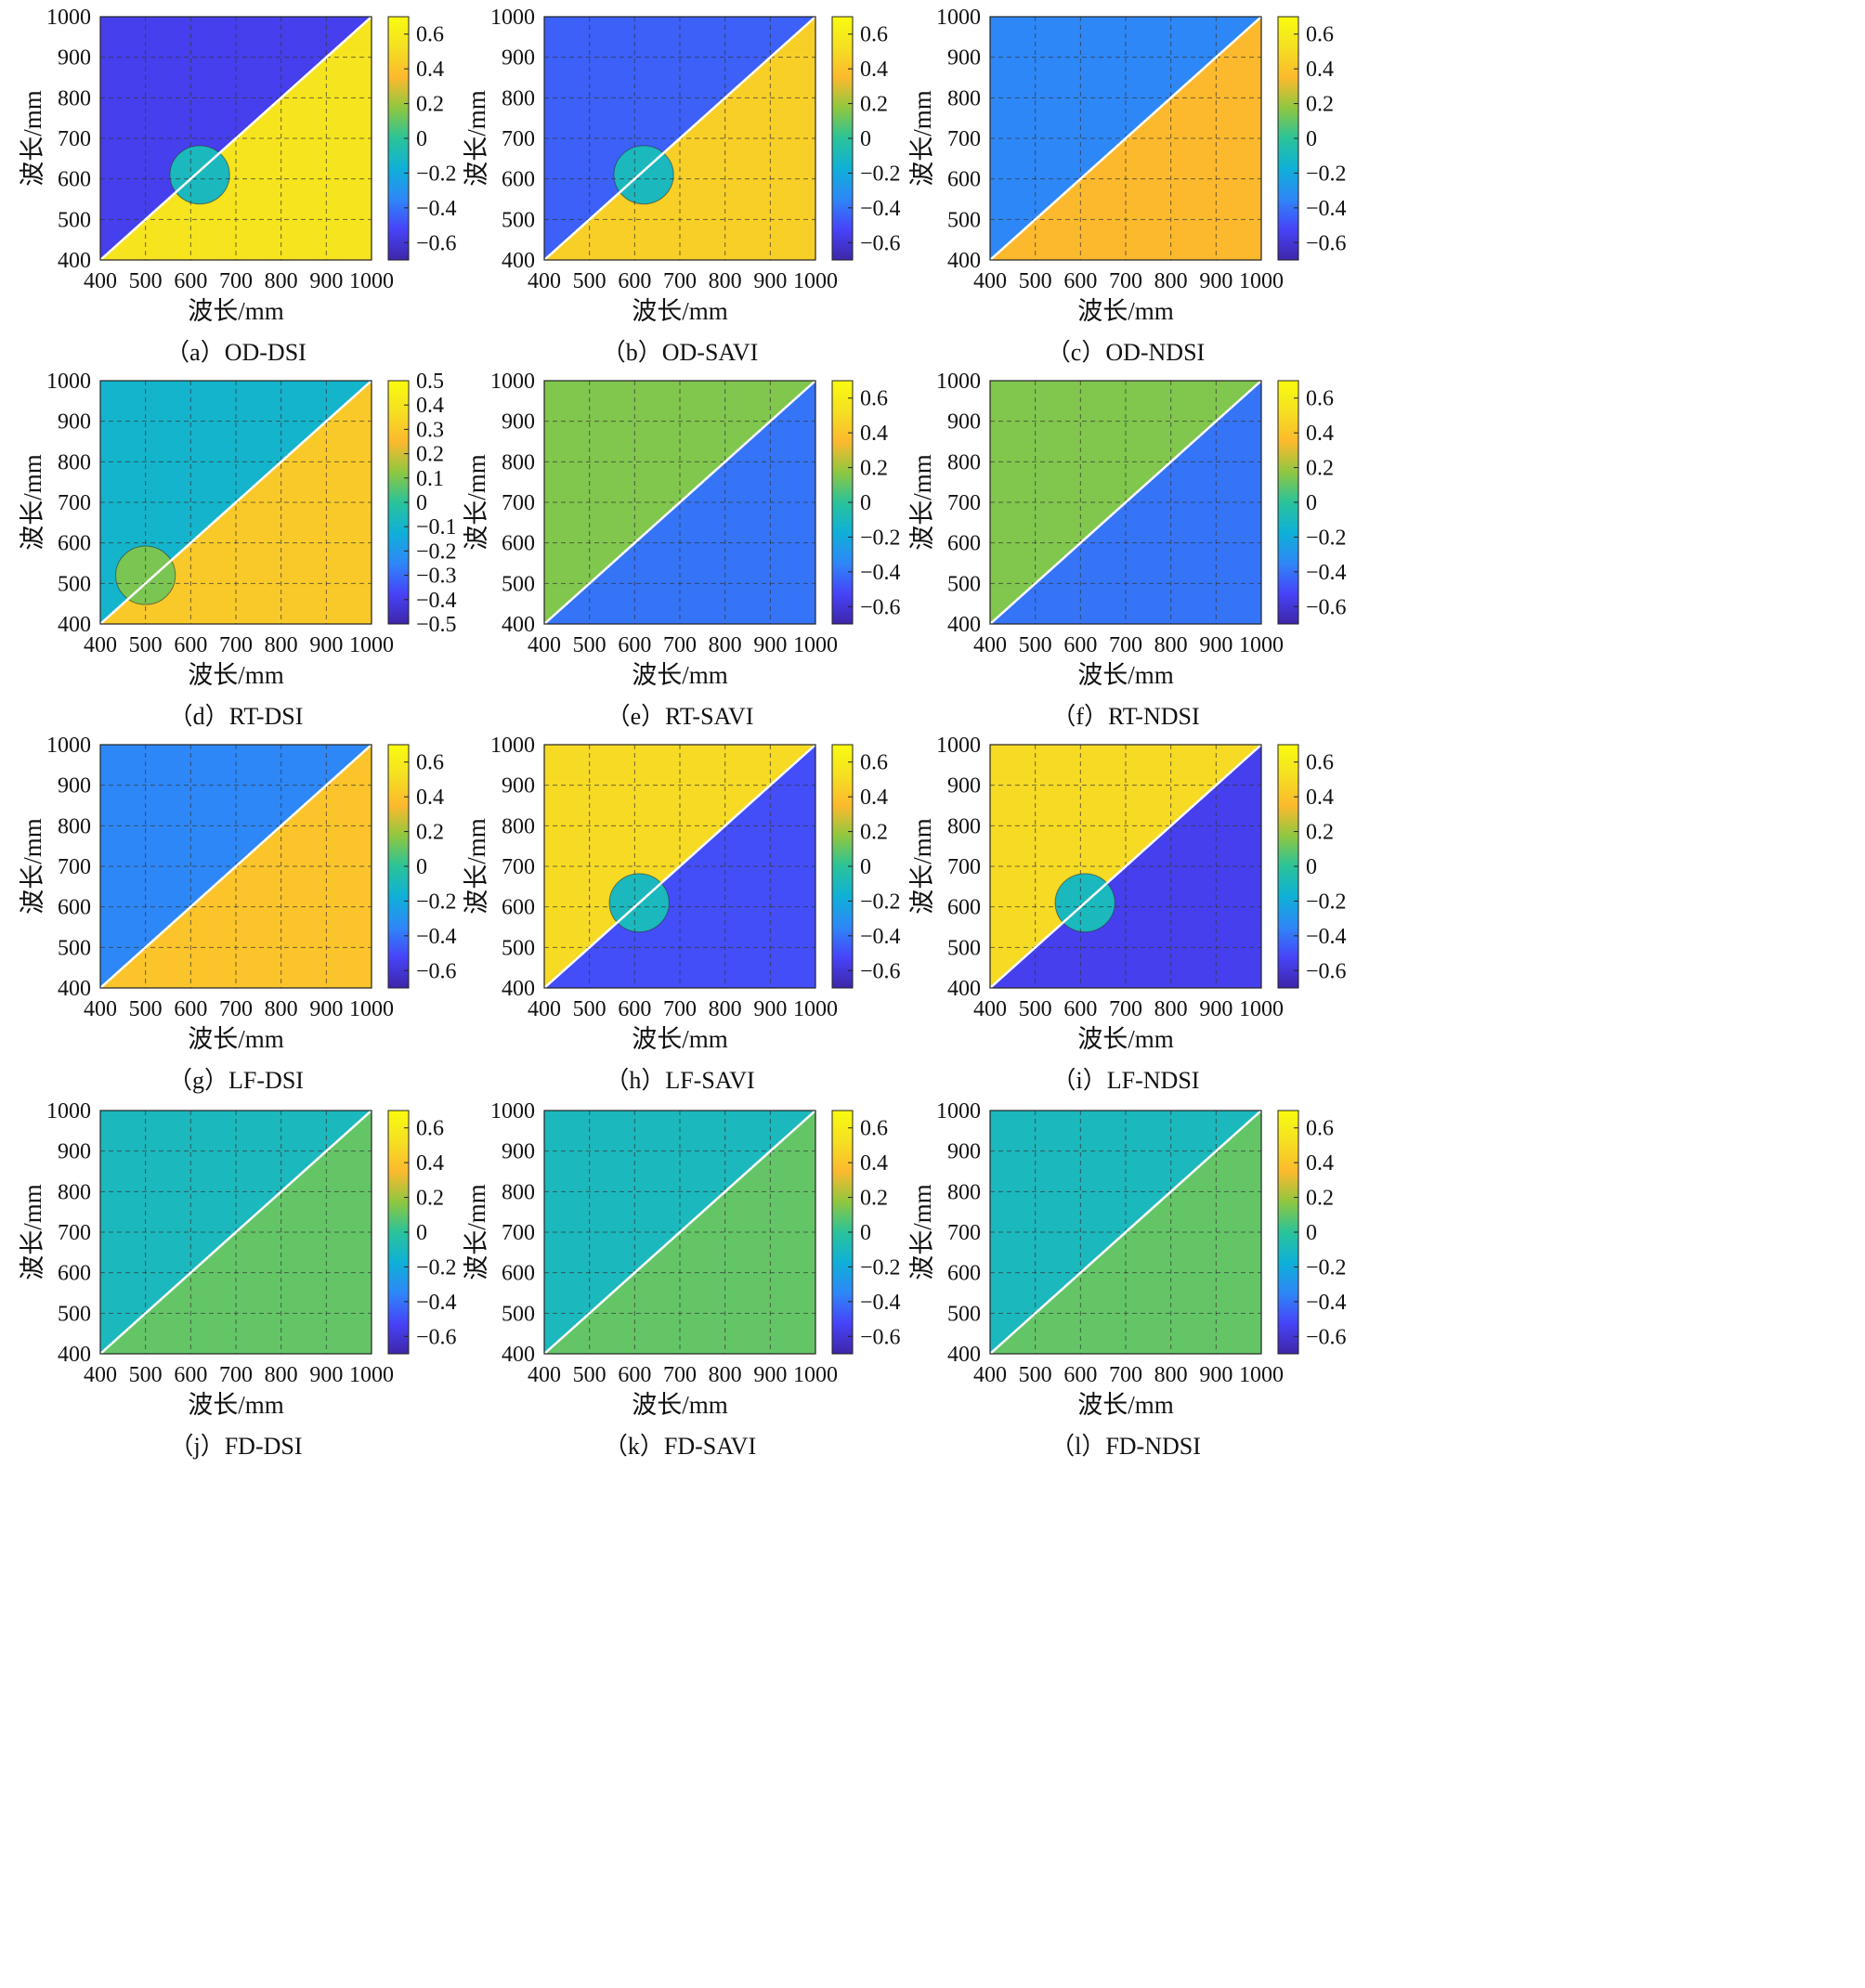  What do you see at coordinates (680, 716) in the screenshot?
I see `subplot-caption: （e）RT-SAVI` at bounding box center [680, 716].